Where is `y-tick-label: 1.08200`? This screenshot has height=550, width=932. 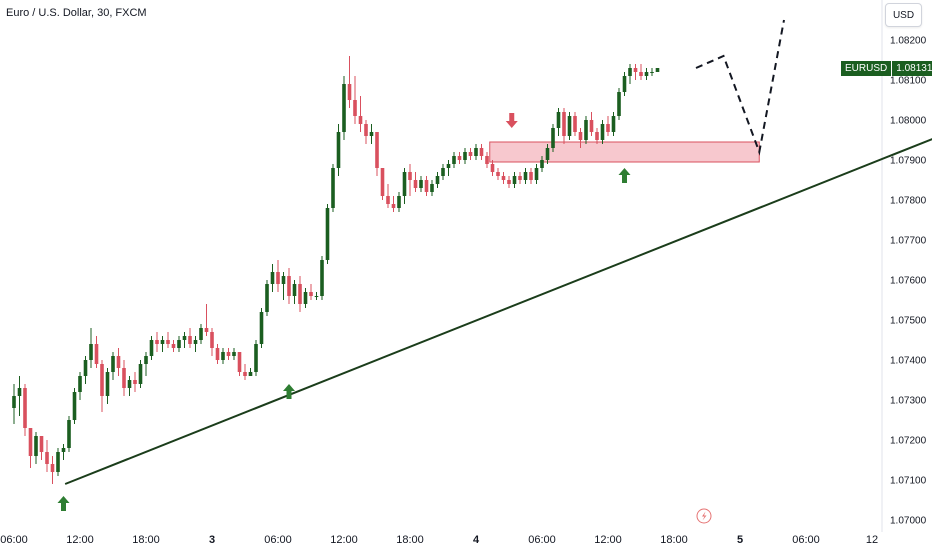 y-tick-label: 1.08200 is located at coordinates (908, 41).